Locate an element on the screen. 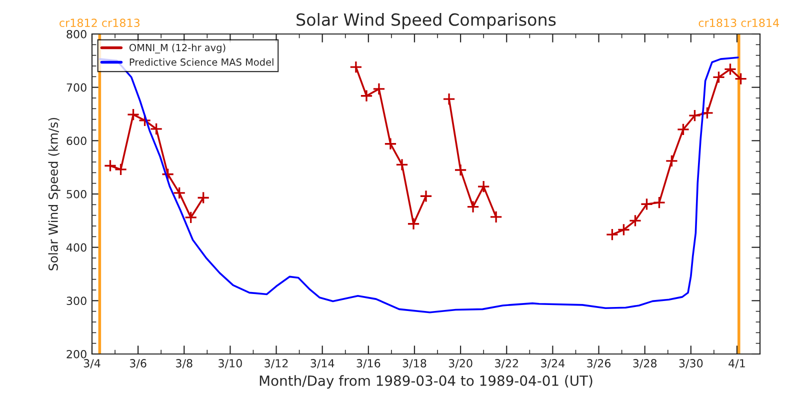 This screenshot has width=800, height=400. x-axis-title: Month/Day from 1989-03-04 to 1989-04-01 (UT) is located at coordinates (426, 382).